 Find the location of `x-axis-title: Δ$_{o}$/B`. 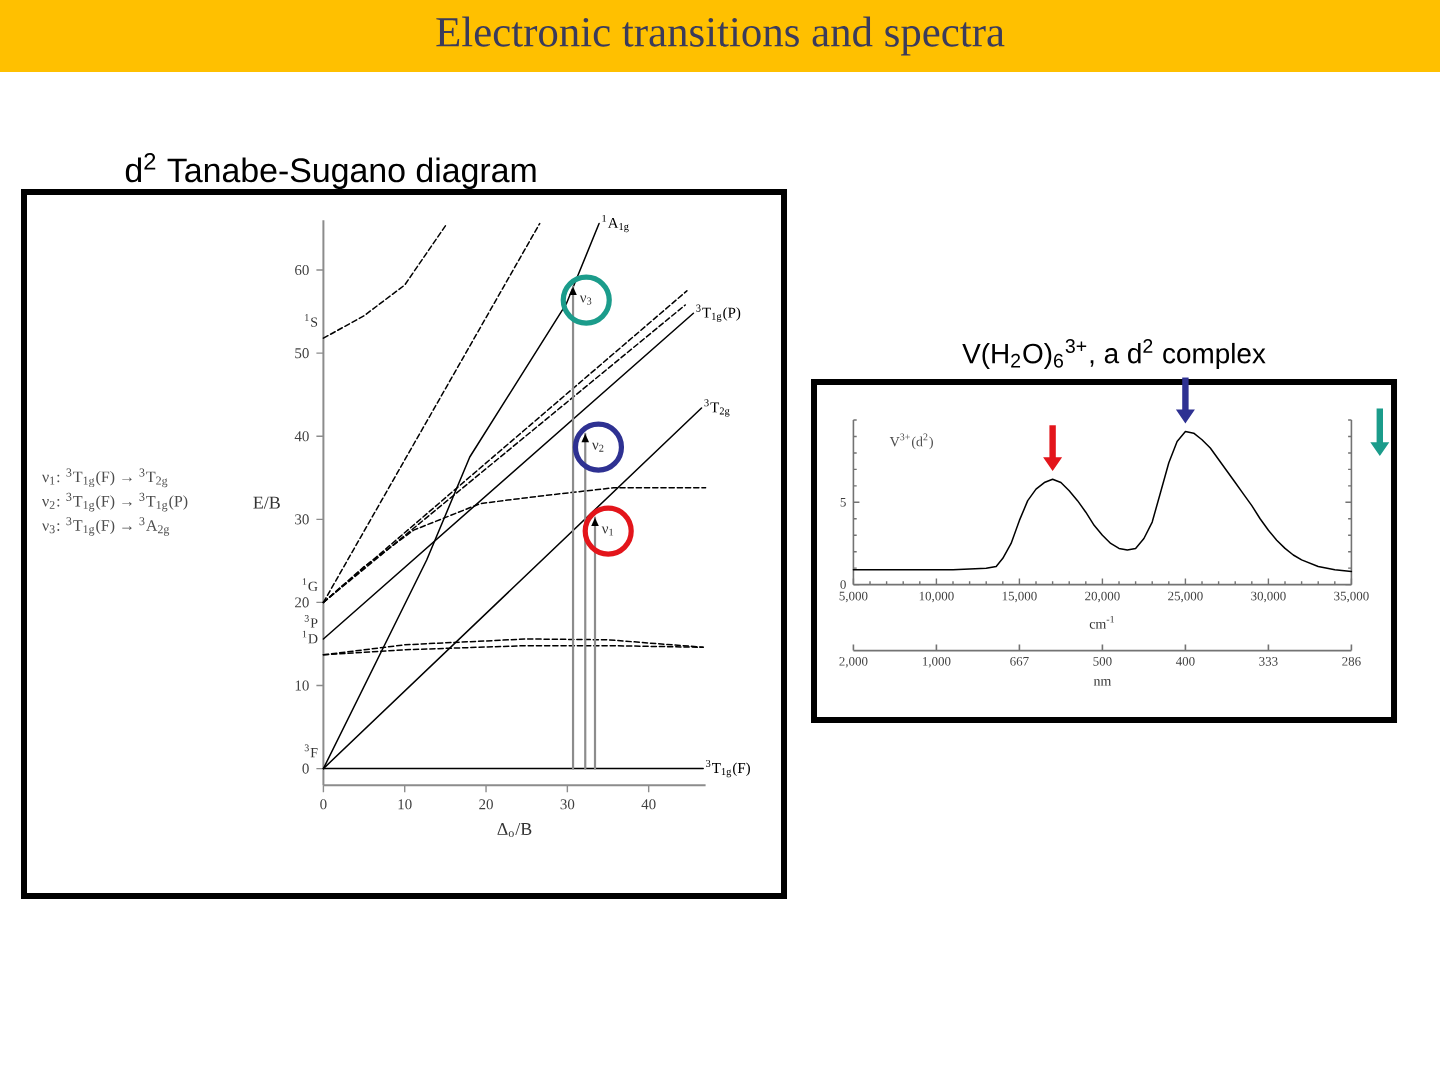

x-axis-title: Δ$_{o}$/B is located at coordinates (514, 830).